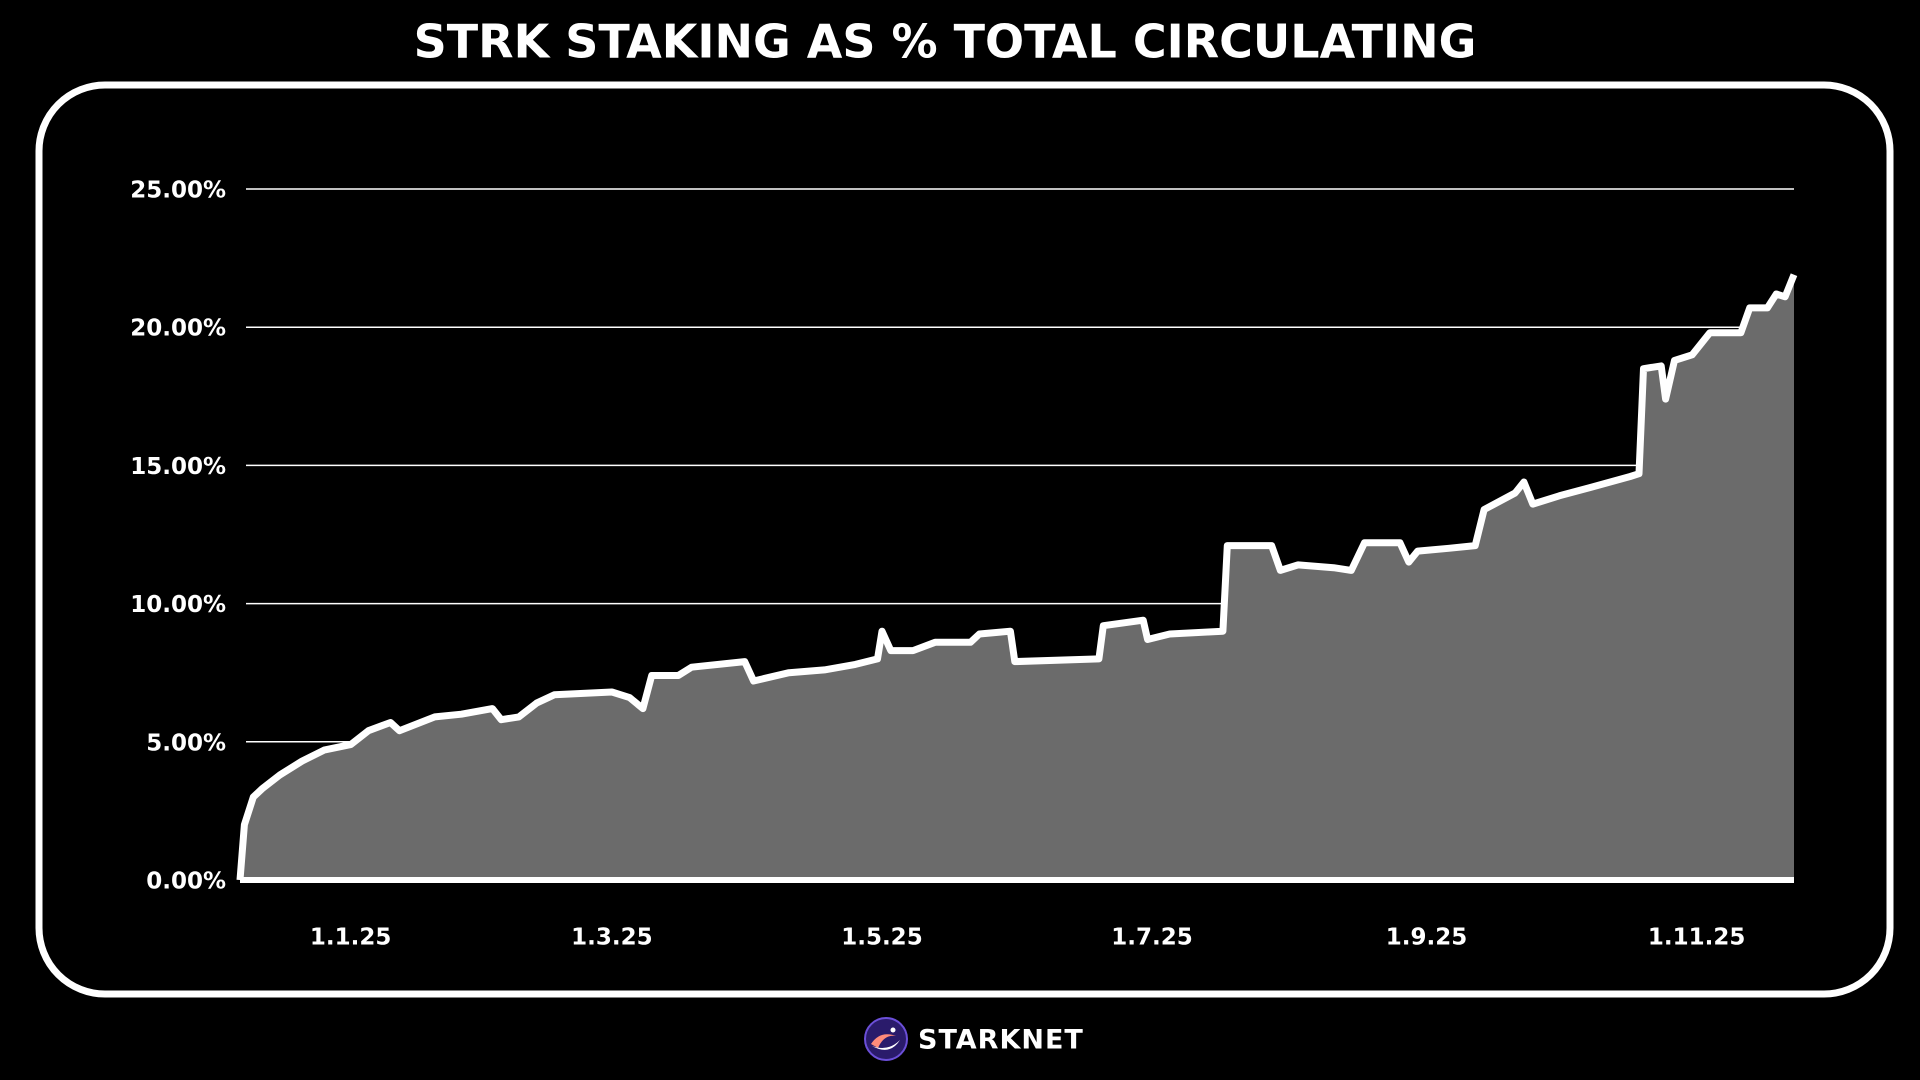 The height and width of the screenshot is (1080, 1920). What do you see at coordinates (178, 605) in the screenshot?
I see `y-tick-label: 10.00%` at bounding box center [178, 605].